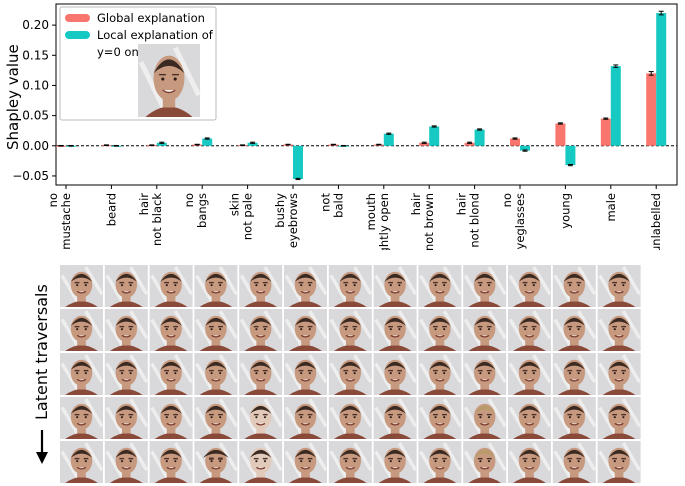  What do you see at coordinates (611, 207) in the screenshot?
I see `x-tick-label: male` at bounding box center [611, 207].